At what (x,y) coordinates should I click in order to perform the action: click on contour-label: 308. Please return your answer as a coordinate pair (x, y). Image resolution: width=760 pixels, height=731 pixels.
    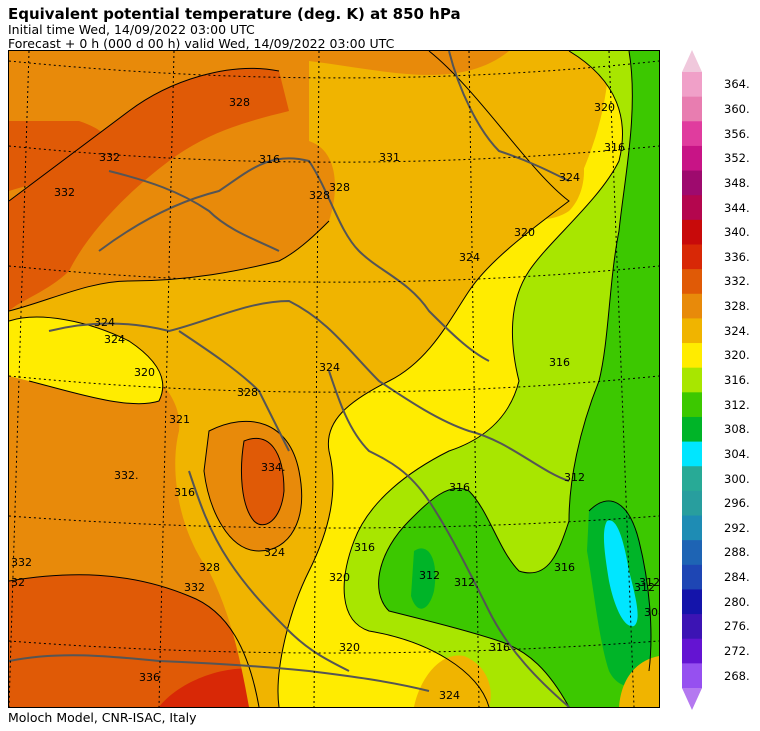
    Looking at the image, I should click on (651, 612).